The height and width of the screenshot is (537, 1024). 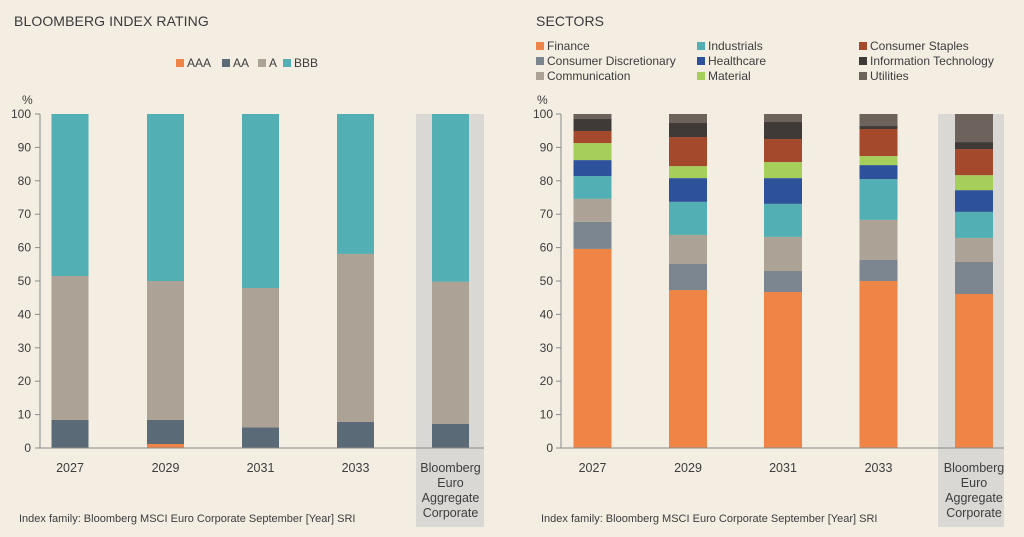 What do you see at coordinates (688, 152) in the screenshot?
I see `sector-bar-2029-consumer-staples` at bounding box center [688, 152].